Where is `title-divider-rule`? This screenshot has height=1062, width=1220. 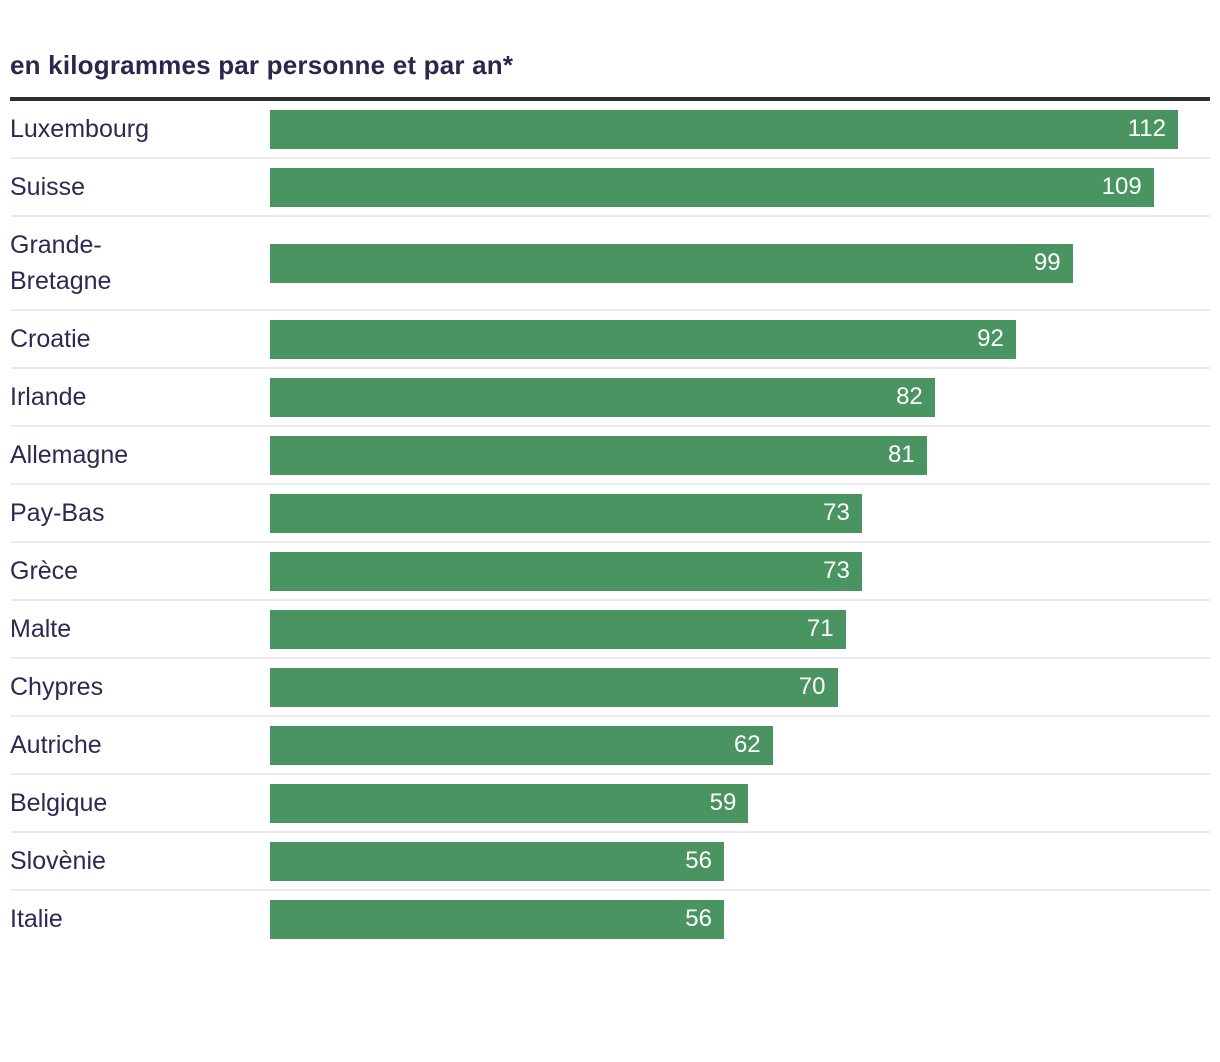 title-divider-rule is located at coordinates (610, 99).